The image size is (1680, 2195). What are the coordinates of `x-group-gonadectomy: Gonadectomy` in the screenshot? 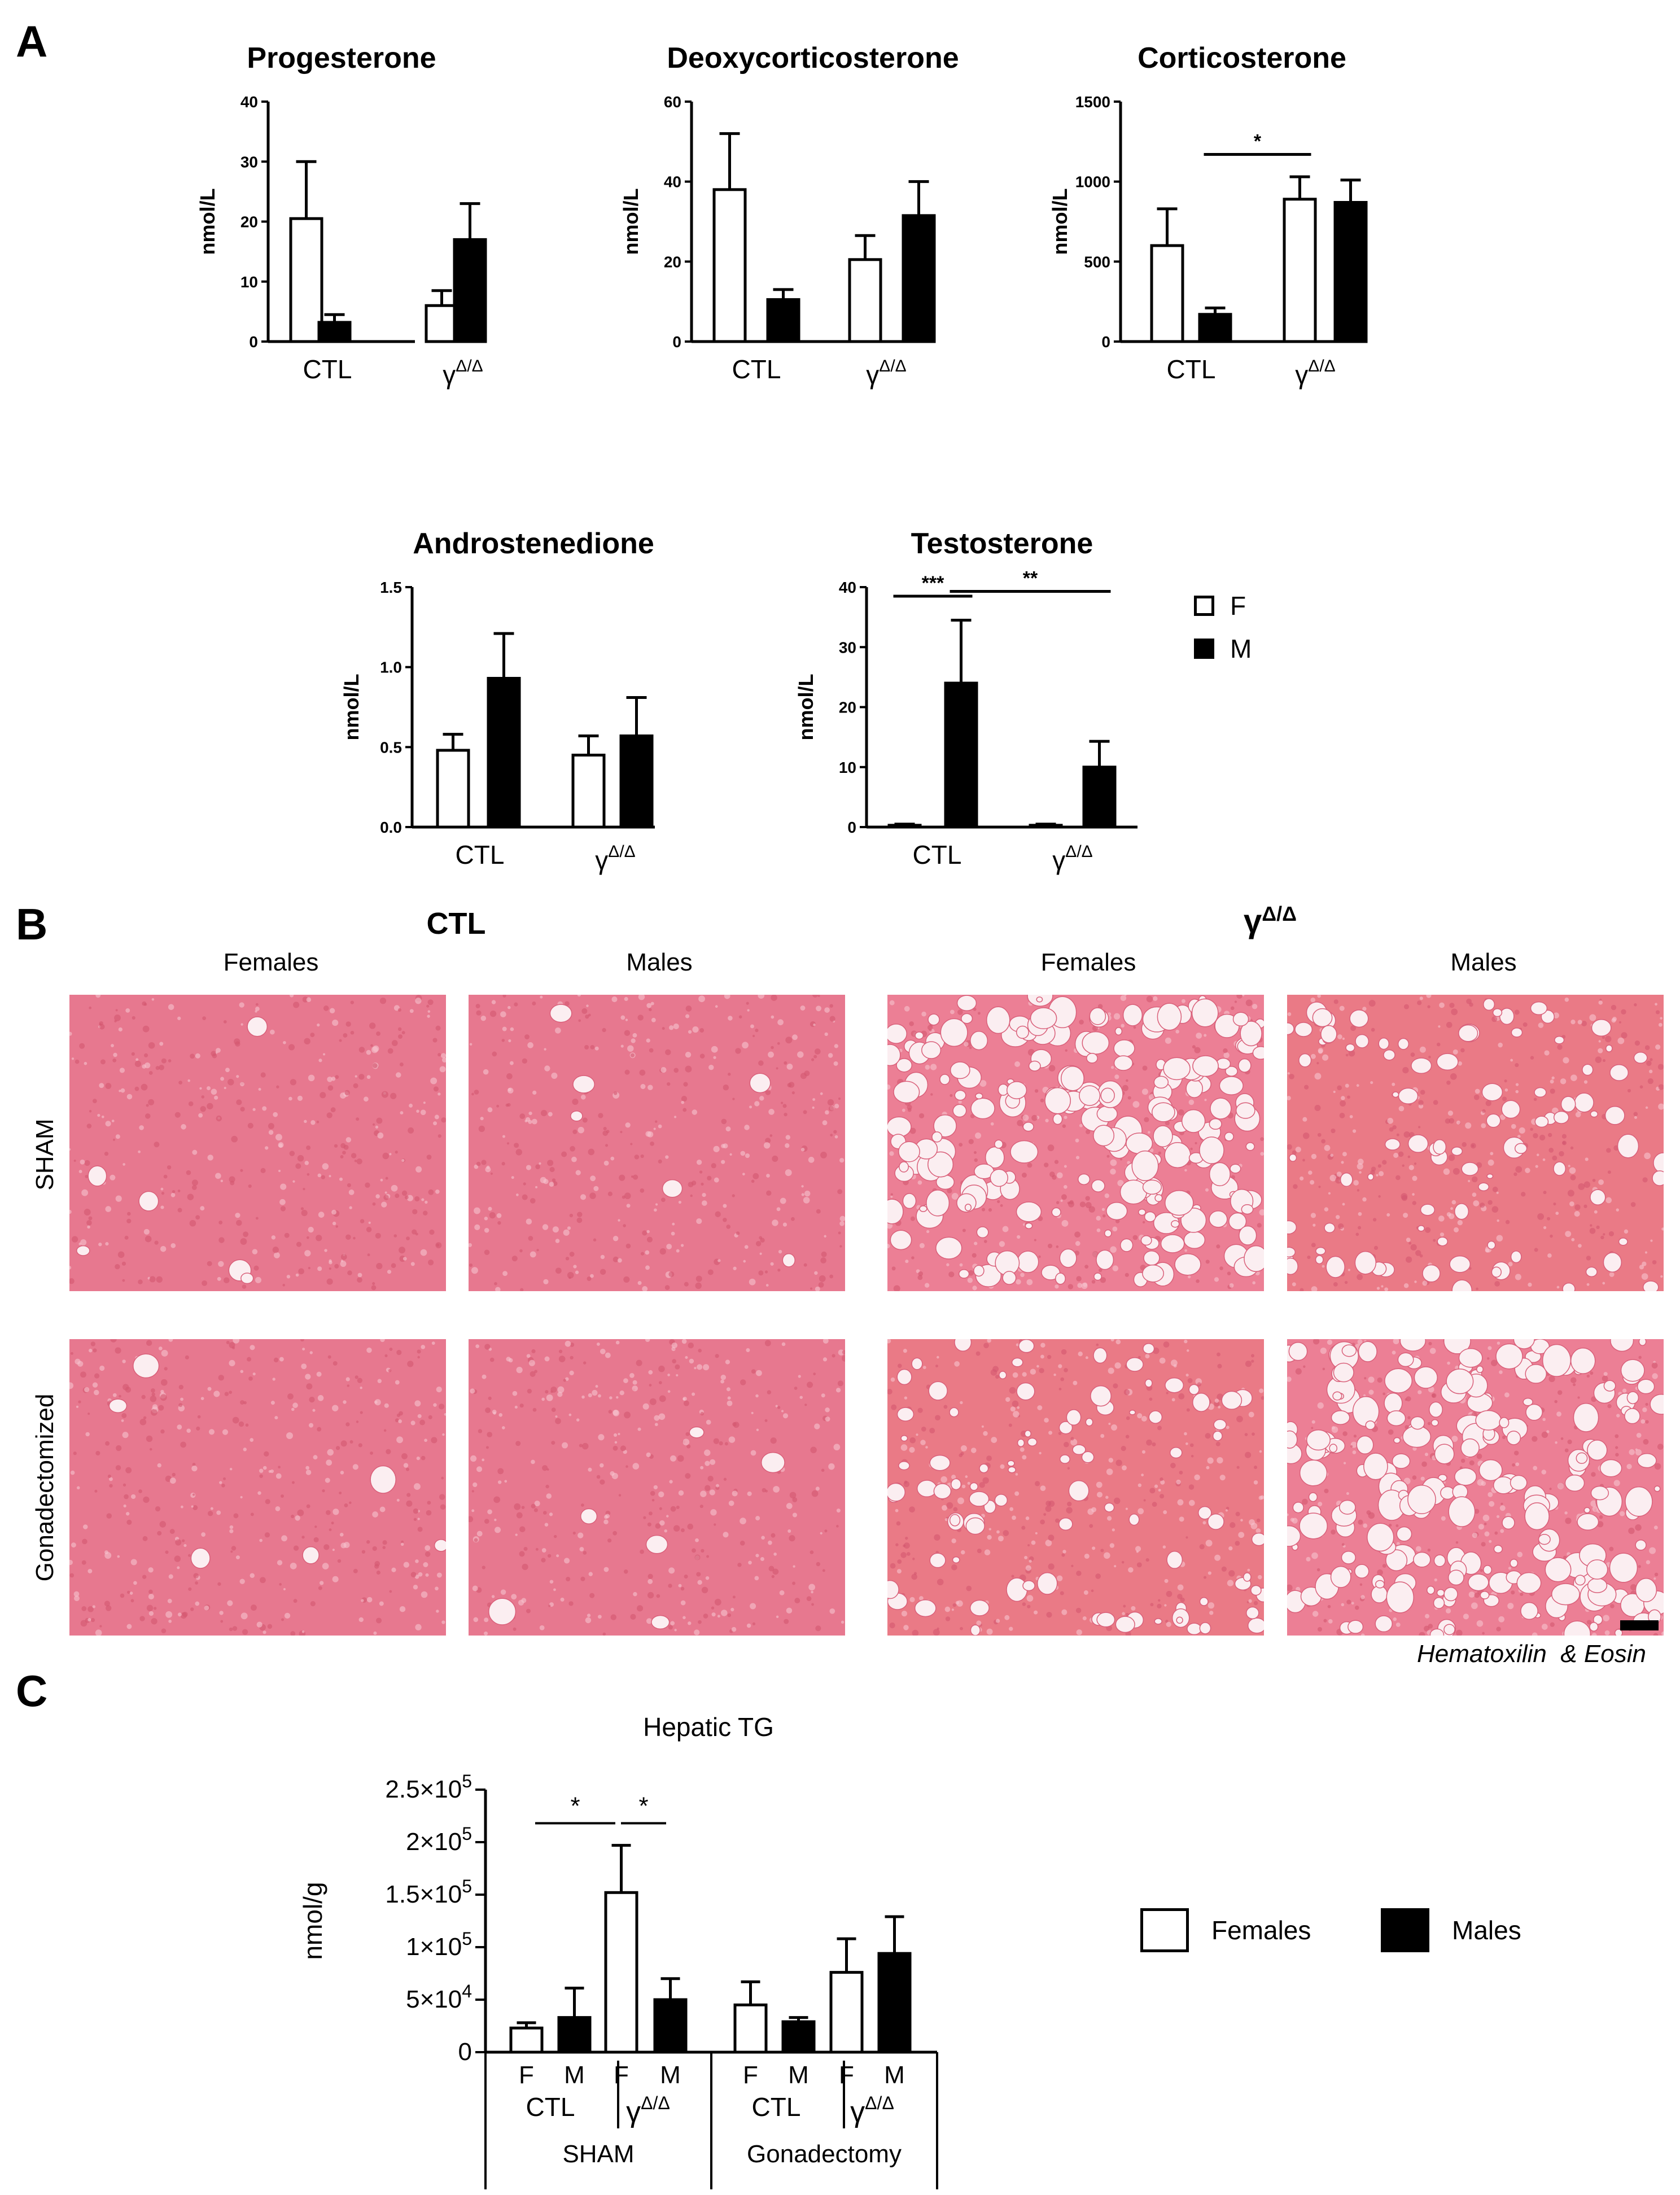 It's located at (824, 2154).